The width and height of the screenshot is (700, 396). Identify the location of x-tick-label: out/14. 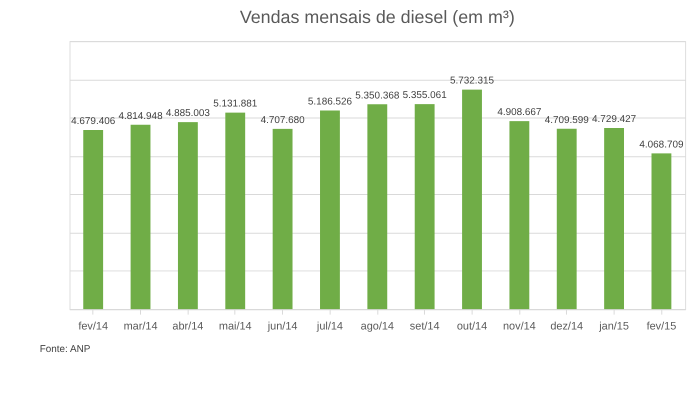
(472, 326).